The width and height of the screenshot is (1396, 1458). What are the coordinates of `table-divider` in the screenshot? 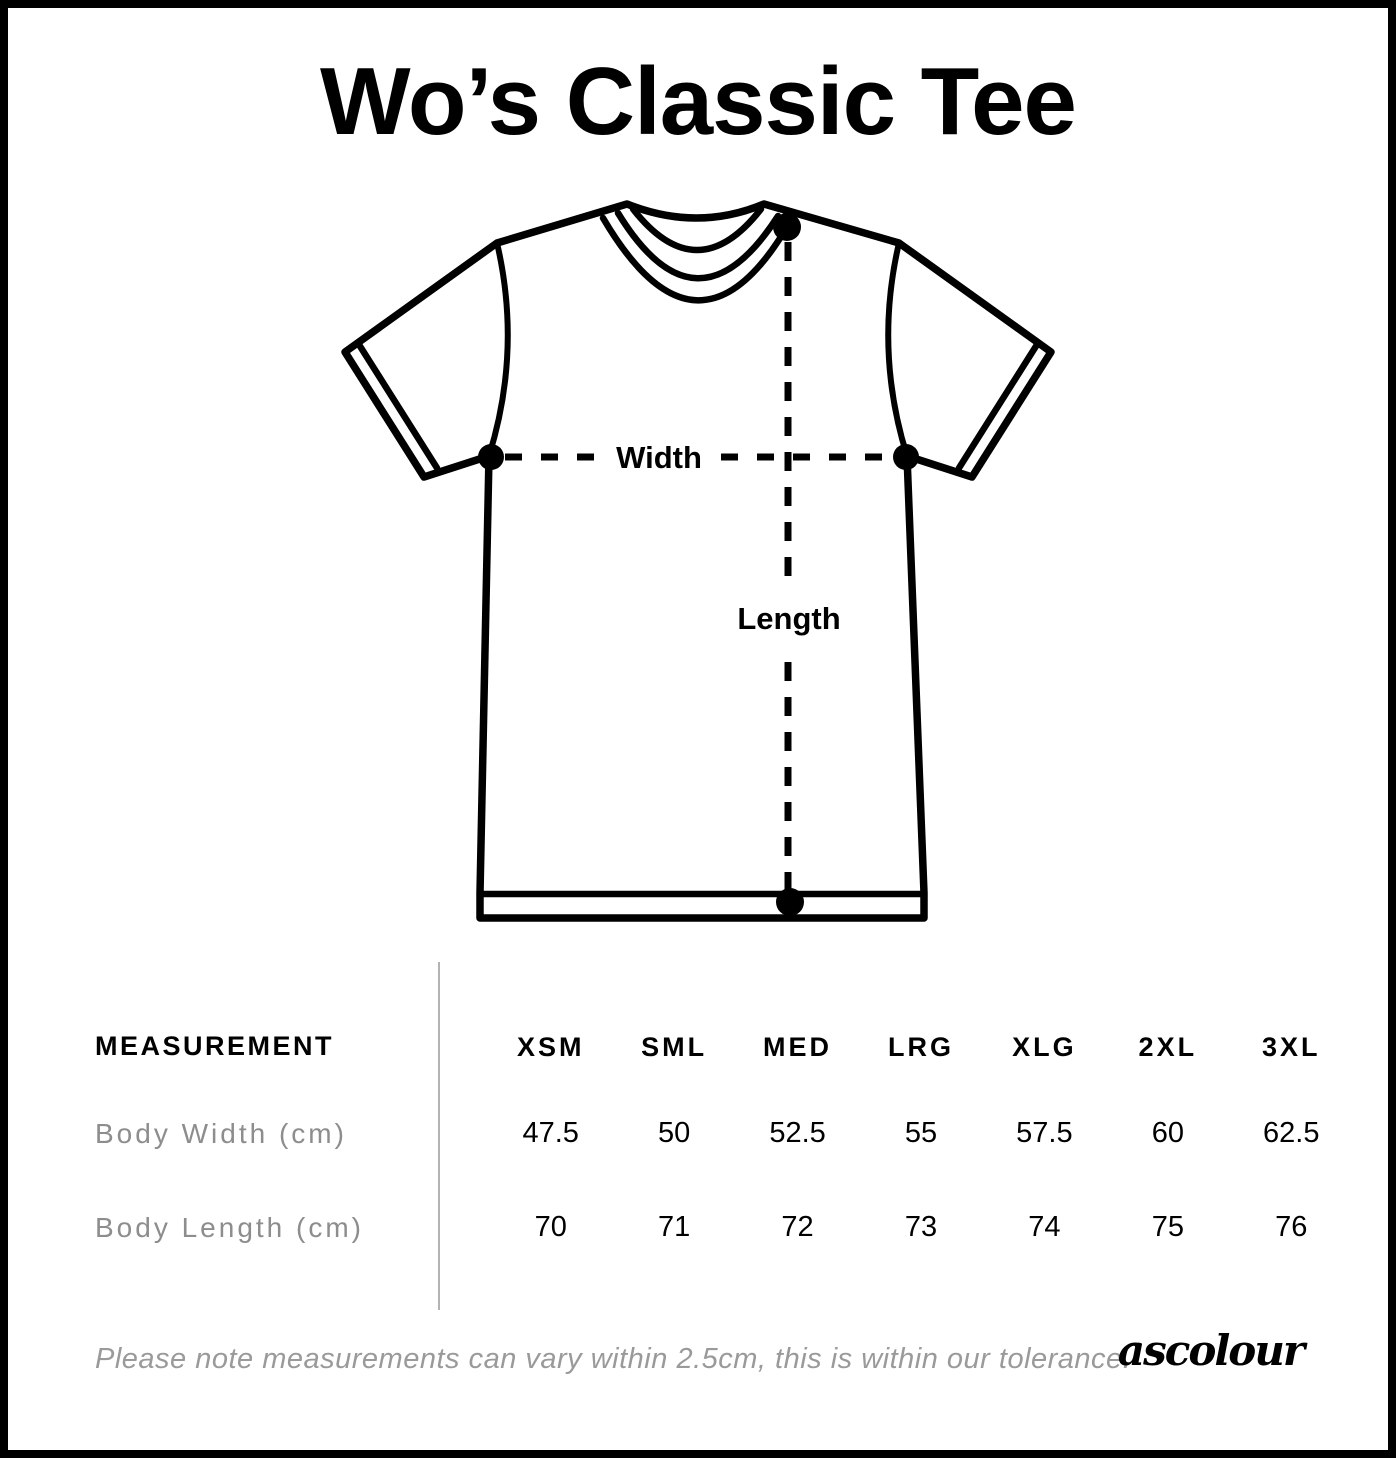 It's located at (439, 1136).